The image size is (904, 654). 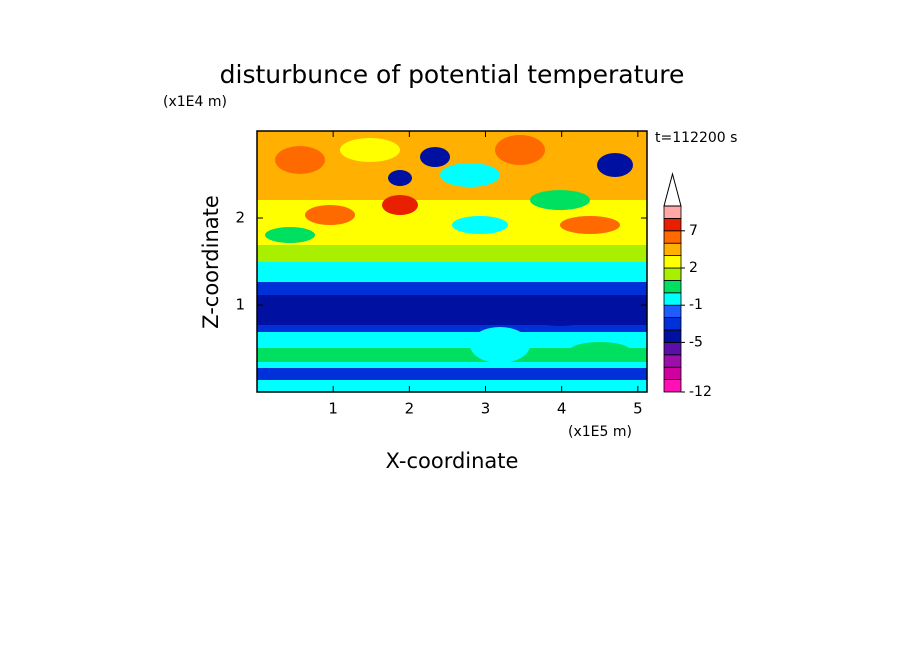 I want to click on colorbar-tick-label: -5, so click(x=696, y=342).